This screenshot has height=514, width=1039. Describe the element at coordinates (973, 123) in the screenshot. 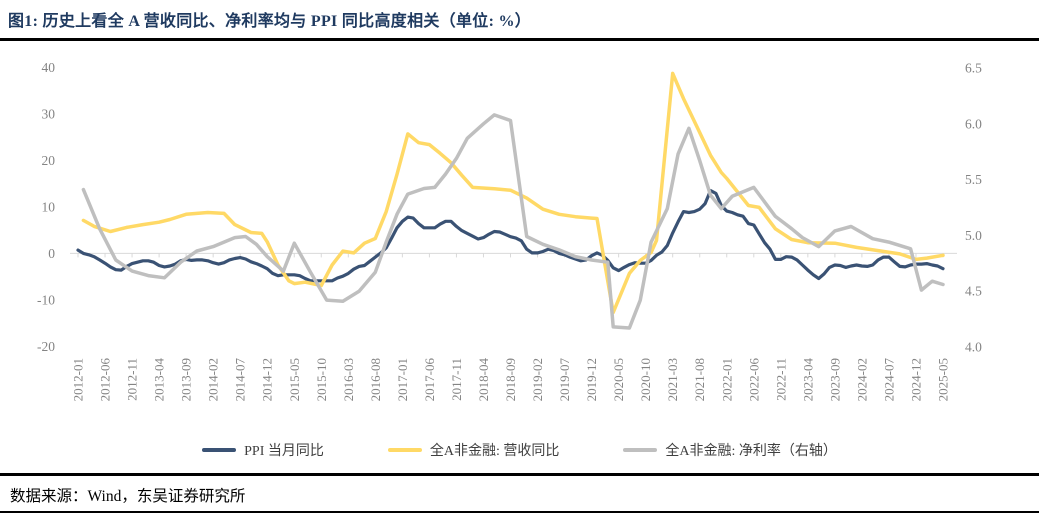

I see `y-tick-label-right: 6.0` at that location.